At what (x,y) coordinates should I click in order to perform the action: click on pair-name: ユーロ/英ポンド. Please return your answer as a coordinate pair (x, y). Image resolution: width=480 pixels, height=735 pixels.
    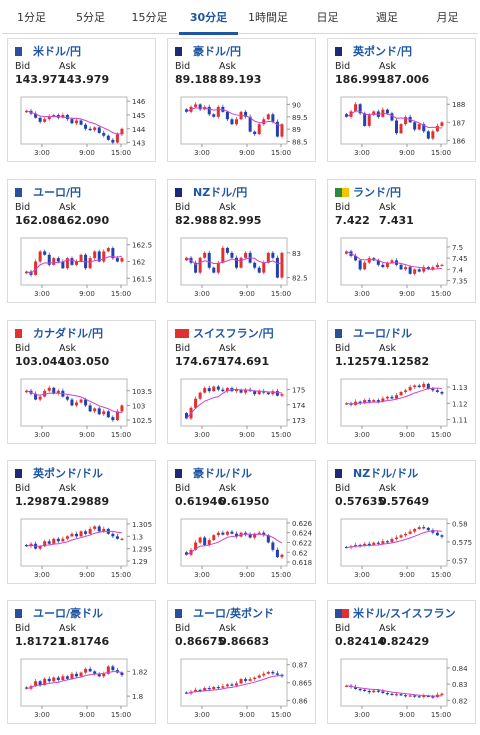
    Looking at the image, I should click on (234, 613).